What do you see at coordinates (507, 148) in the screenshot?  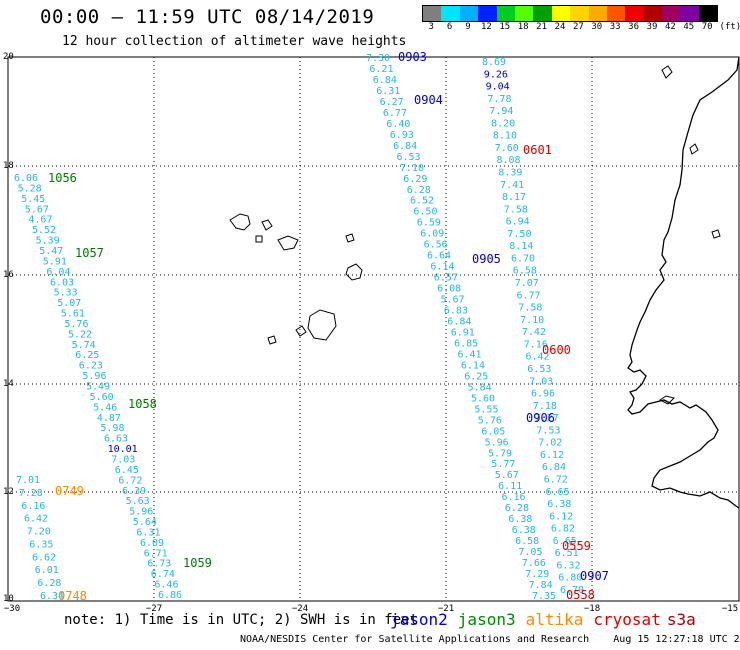 I see `east-track-swh-value: 7.60` at bounding box center [507, 148].